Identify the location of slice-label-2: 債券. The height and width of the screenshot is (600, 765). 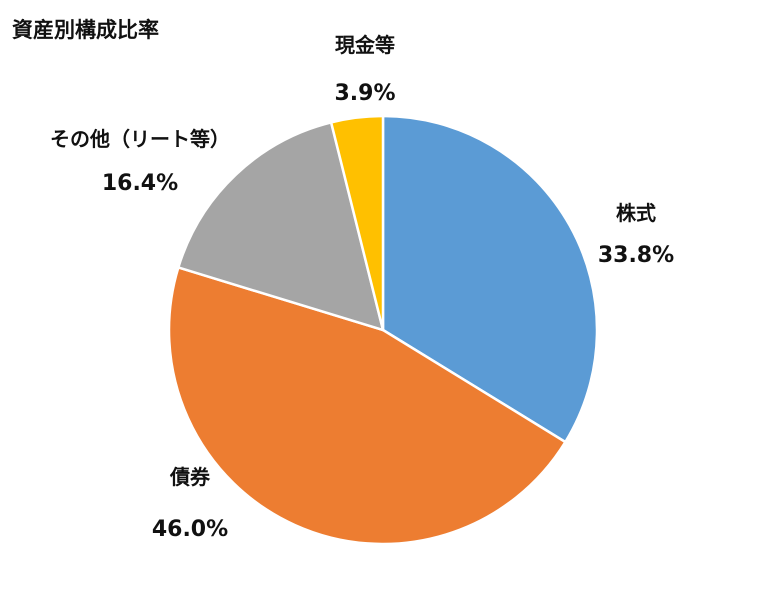
(190, 477).